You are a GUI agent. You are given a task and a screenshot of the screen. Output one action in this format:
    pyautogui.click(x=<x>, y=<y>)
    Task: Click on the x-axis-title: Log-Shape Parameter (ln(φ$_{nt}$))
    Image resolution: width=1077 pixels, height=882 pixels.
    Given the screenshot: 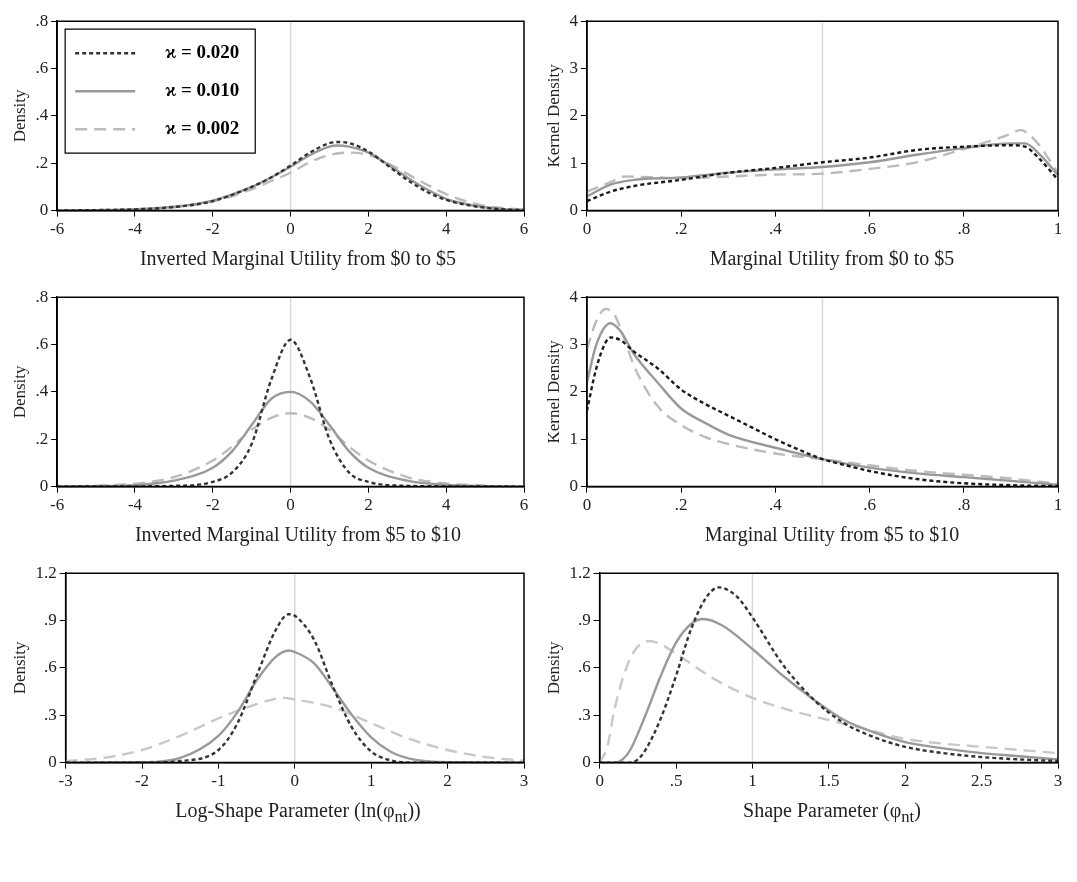 What is the action you would take?
    pyautogui.click(x=298, y=813)
    